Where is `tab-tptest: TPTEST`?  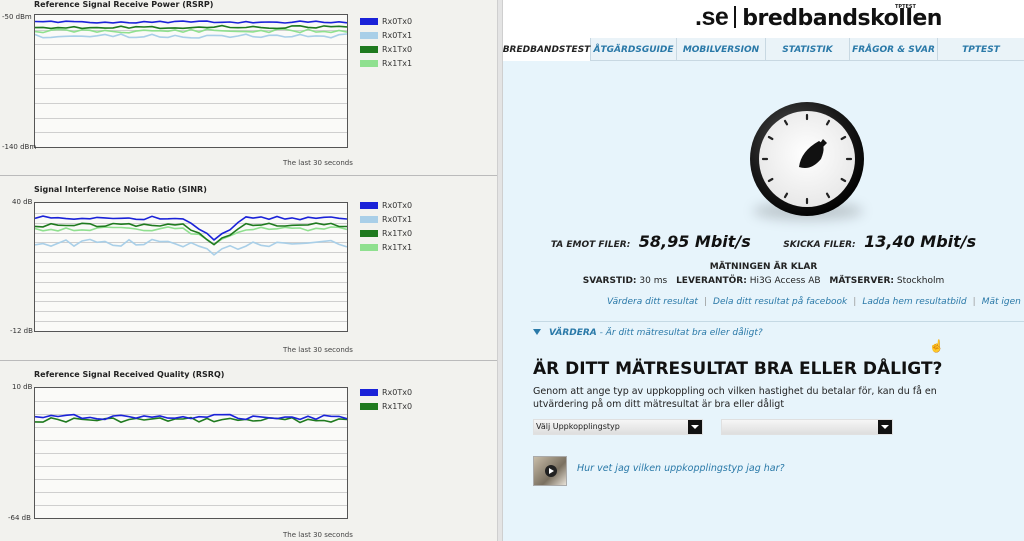
tab-tptest: TPTEST is located at coordinates (981, 49).